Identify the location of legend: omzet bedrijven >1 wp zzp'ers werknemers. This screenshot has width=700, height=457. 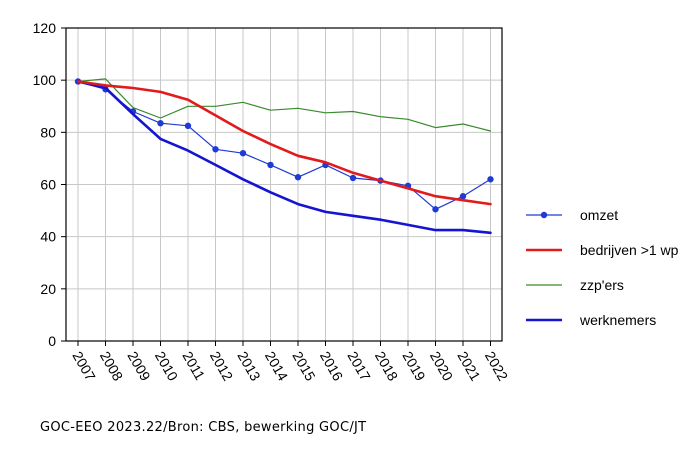
(602, 267).